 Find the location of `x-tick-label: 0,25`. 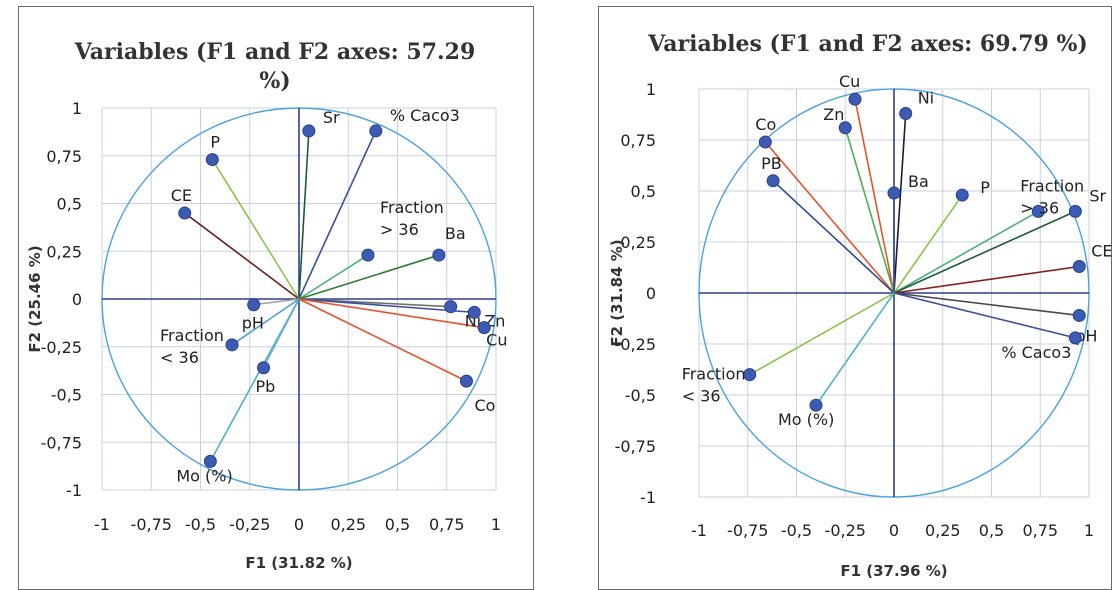

x-tick-label: 0,25 is located at coordinates (348, 524).